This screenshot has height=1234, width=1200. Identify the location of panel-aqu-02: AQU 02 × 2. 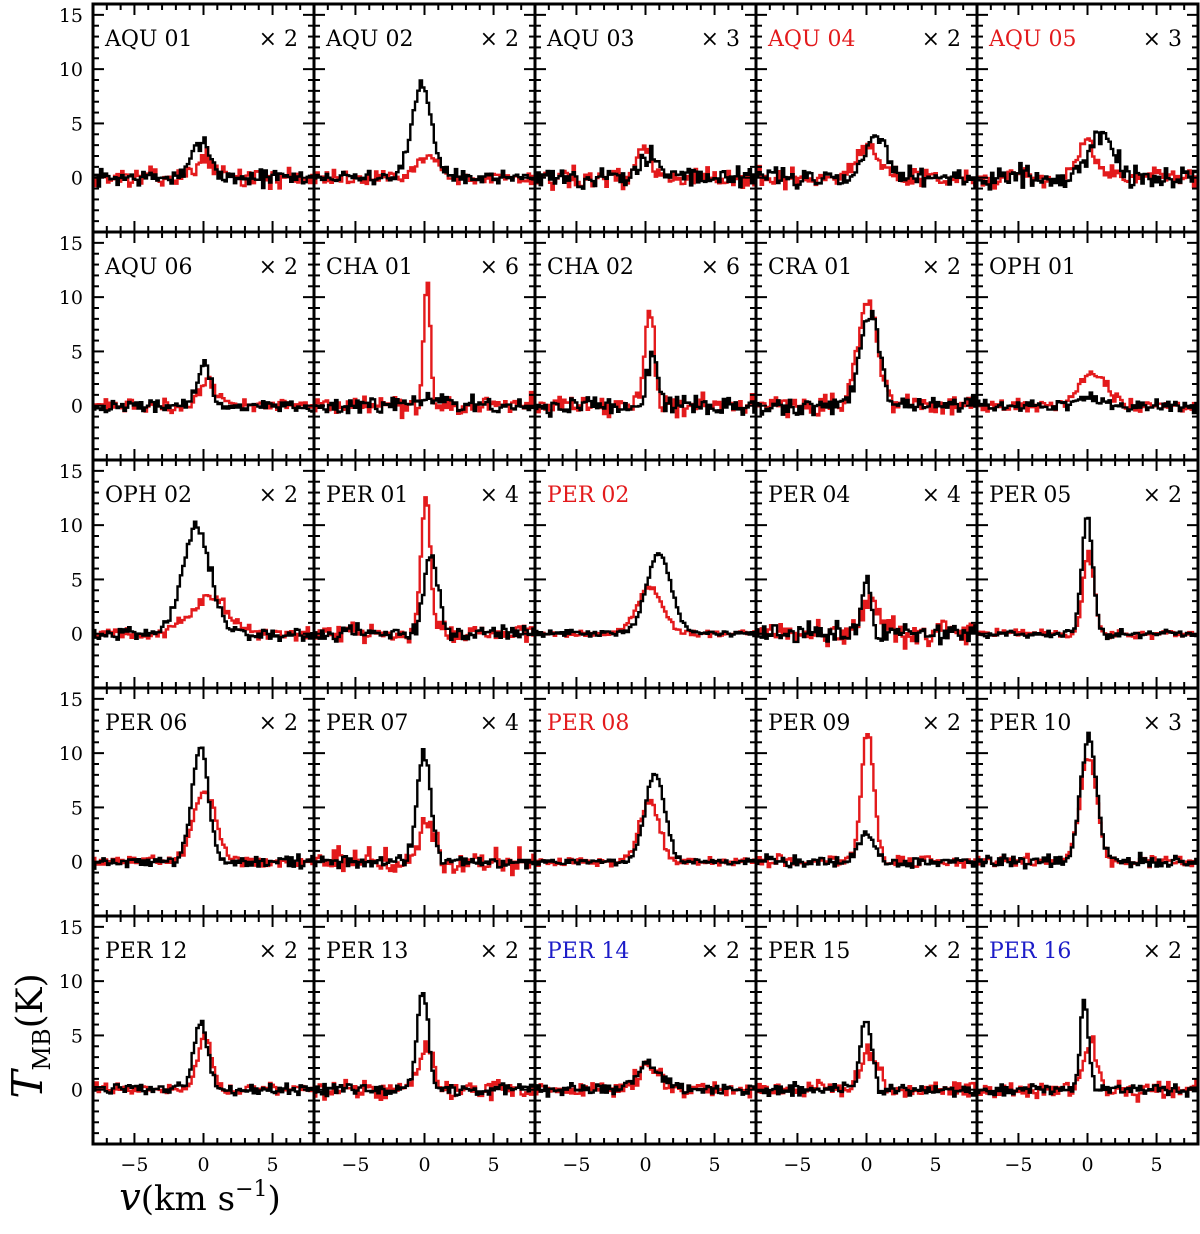
(424, 118).